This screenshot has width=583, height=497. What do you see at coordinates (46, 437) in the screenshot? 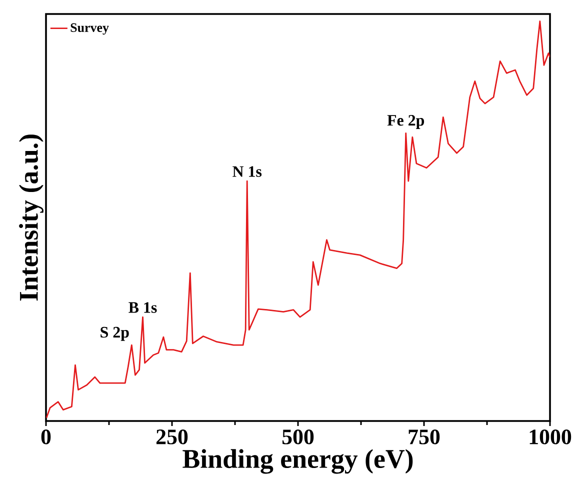
I see `x-tick-label: 0` at bounding box center [46, 437].